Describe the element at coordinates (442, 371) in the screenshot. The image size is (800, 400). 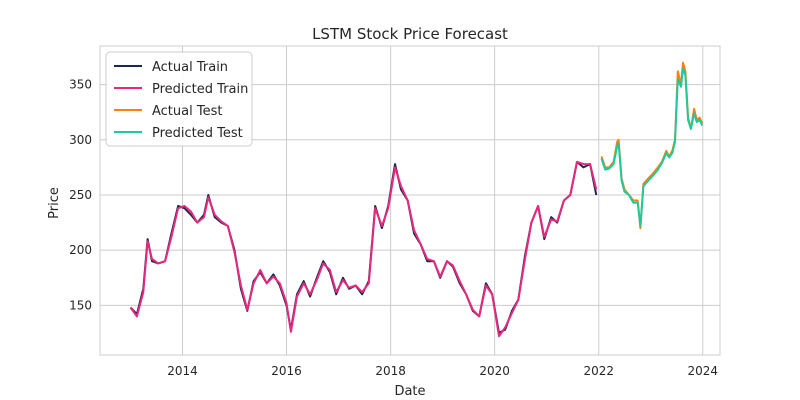
I see `x-tick-labels: 2014 2016 2018 2020 2022 2024` at that location.